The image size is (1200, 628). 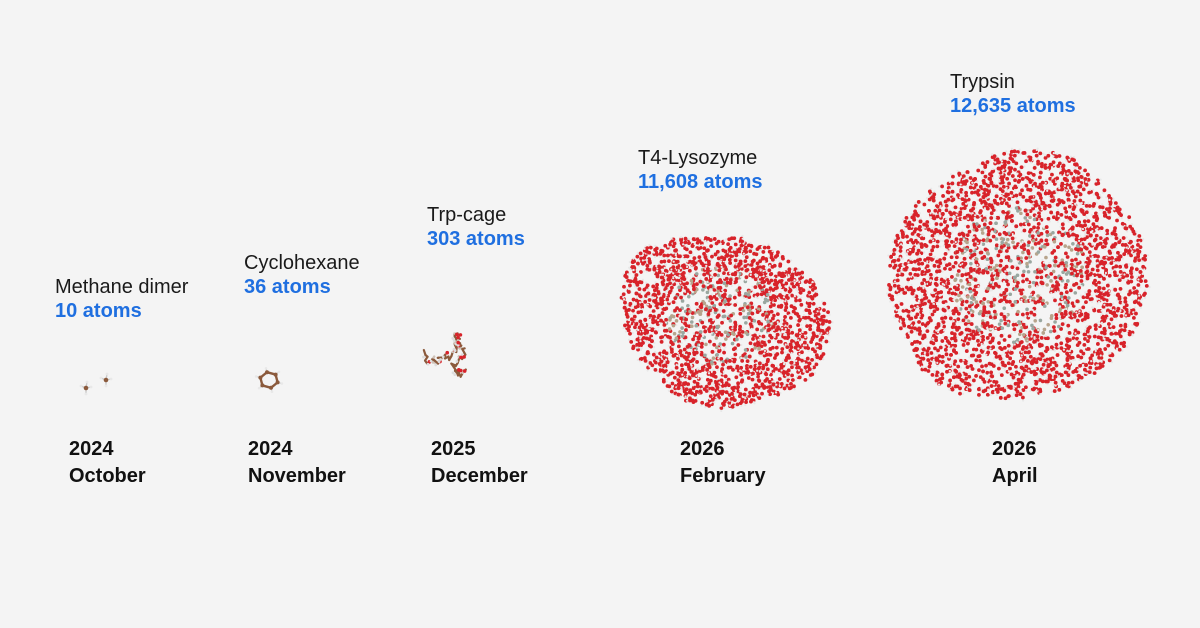 What do you see at coordinates (96, 384) in the screenshot?
I see `methane-dimer-structure` at bounding box center [96, 384].